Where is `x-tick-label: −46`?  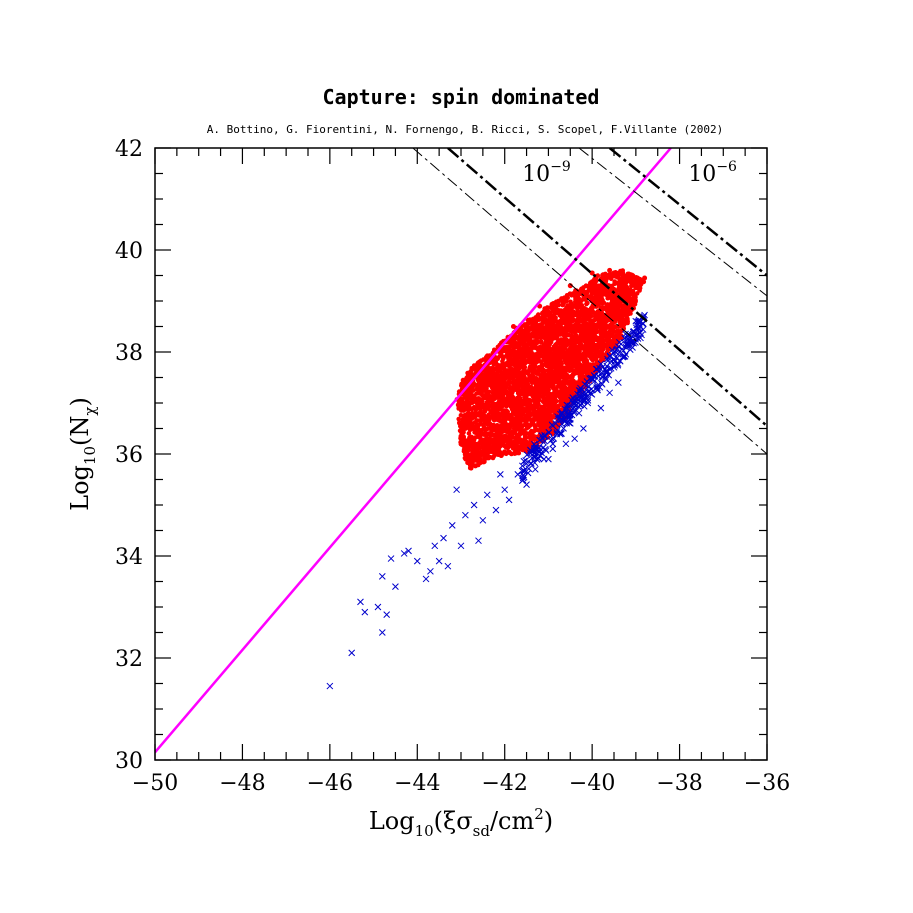 x-tick-label: −46 is located at coordinates (330, 783).